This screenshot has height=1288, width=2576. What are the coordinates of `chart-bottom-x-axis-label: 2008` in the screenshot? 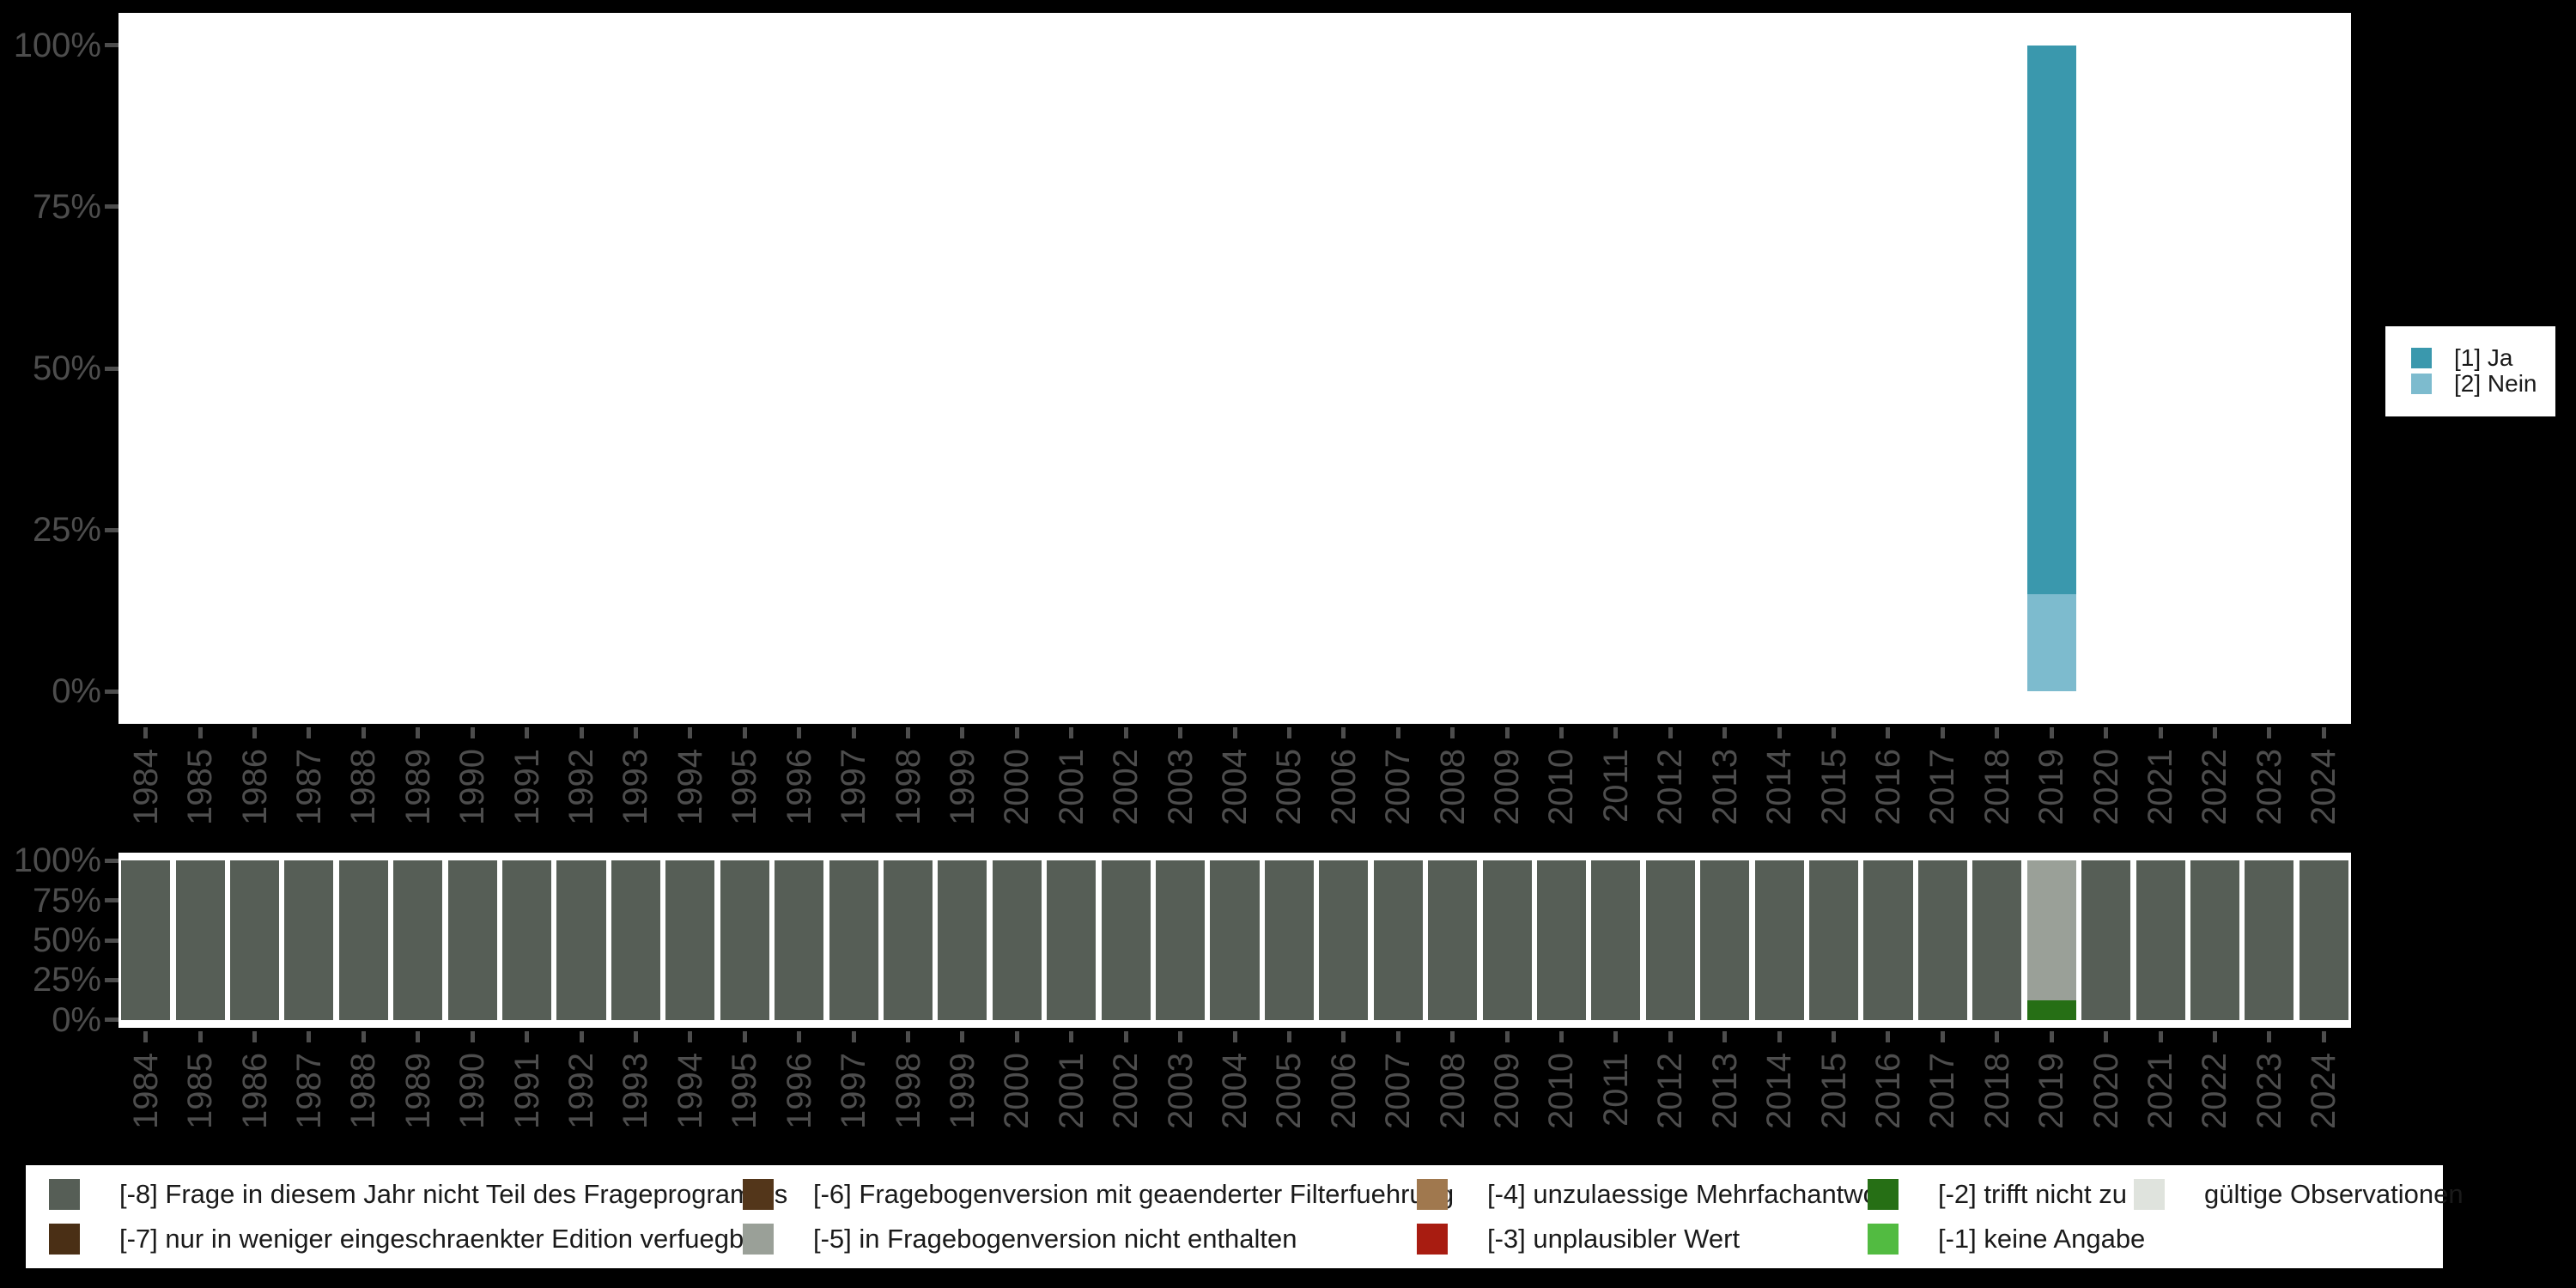 It's located at (1452, 1091).